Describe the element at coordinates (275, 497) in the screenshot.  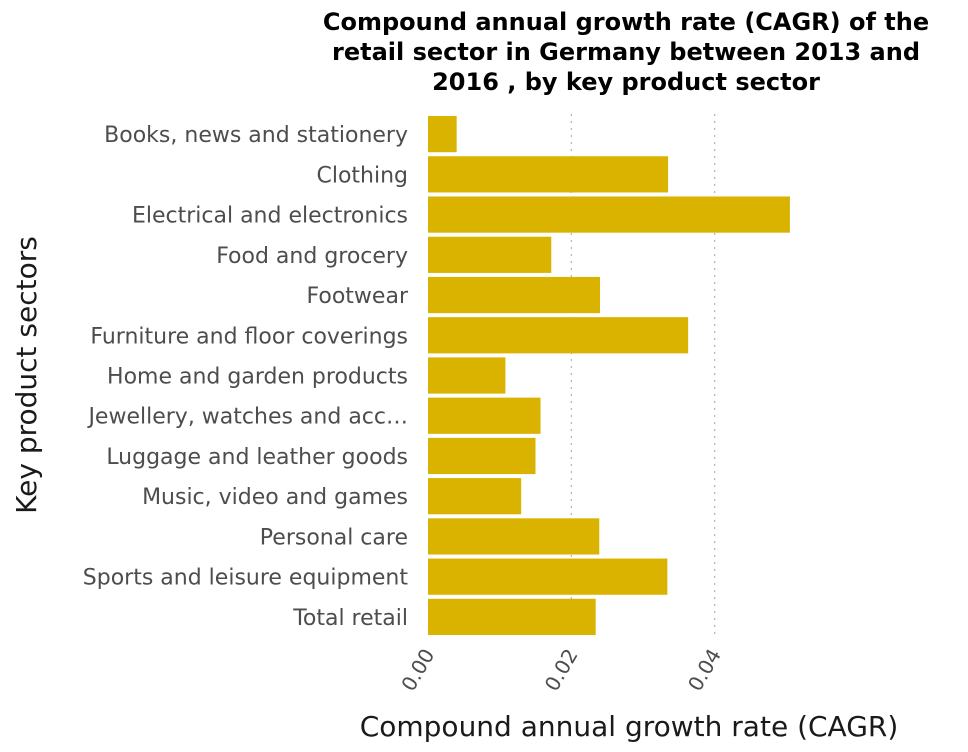
I see `category-label: Music, video and games` at that location.